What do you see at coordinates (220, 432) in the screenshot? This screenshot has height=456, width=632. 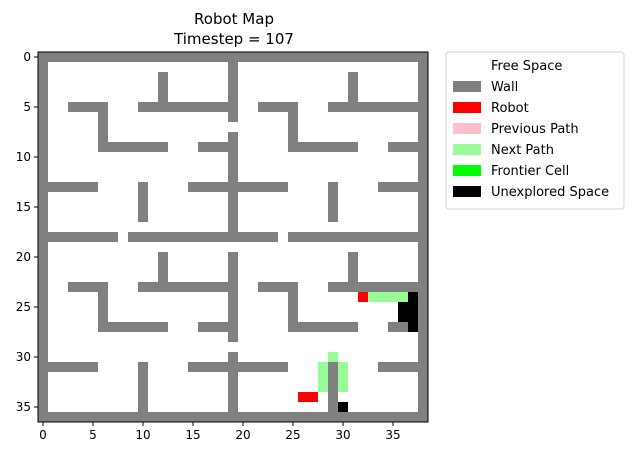 I see `x-axis: 0 5 10 15 20 25 30 35` at bounding box center [220, 432].